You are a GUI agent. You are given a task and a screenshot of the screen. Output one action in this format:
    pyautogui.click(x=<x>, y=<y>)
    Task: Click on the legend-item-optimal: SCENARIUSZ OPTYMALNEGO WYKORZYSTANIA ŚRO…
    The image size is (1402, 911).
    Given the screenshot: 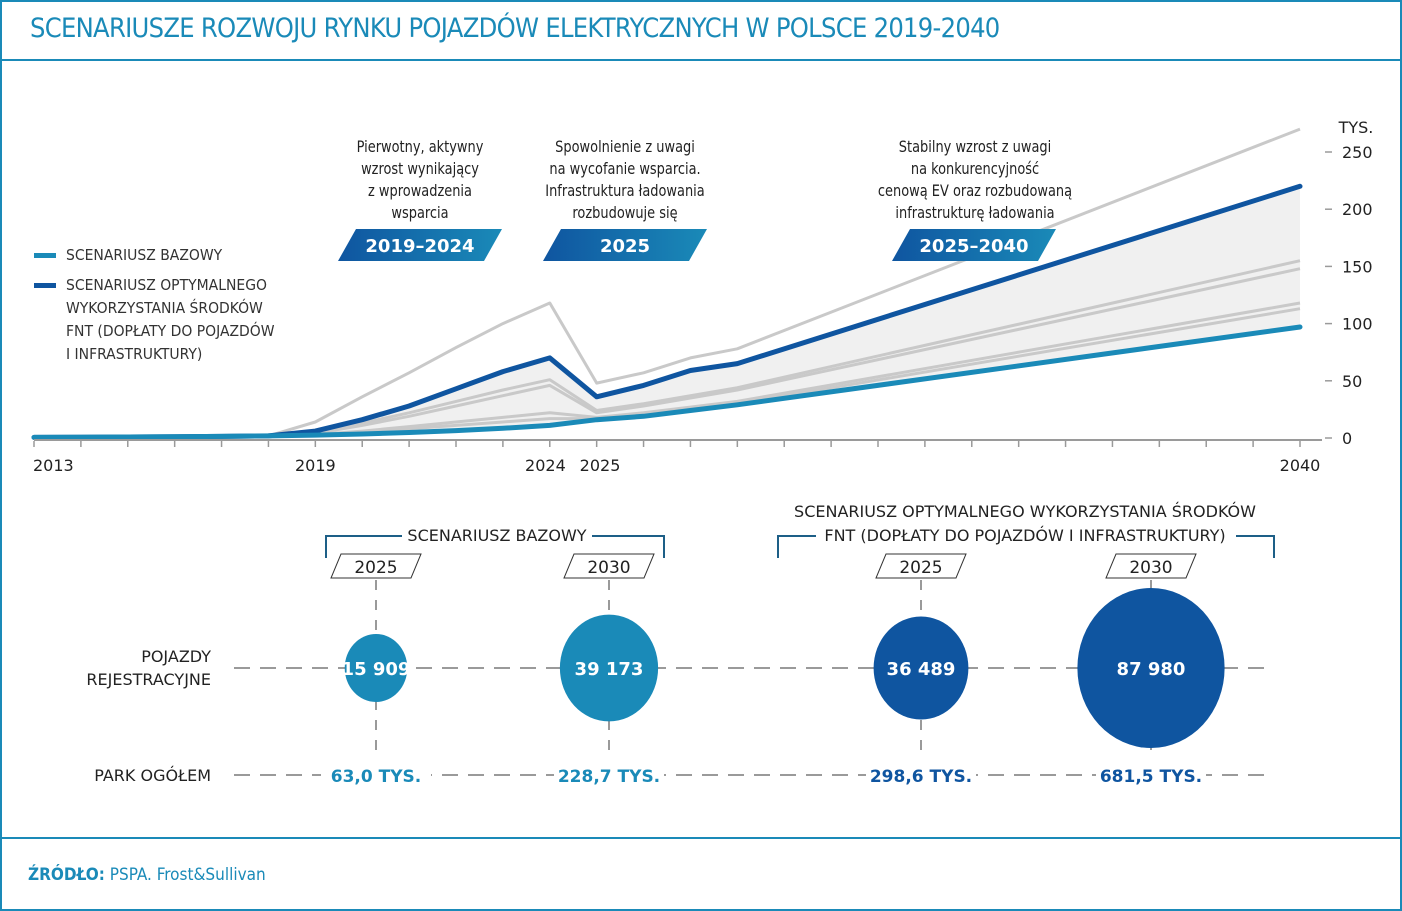 What is the action you would take?
    pyautogui.click(x=154, y=320)
    